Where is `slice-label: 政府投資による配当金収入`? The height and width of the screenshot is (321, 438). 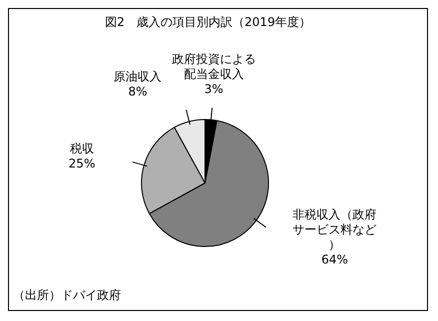
slice-label: 政府投資による配当金収入 is located at coordinates (214, 67).